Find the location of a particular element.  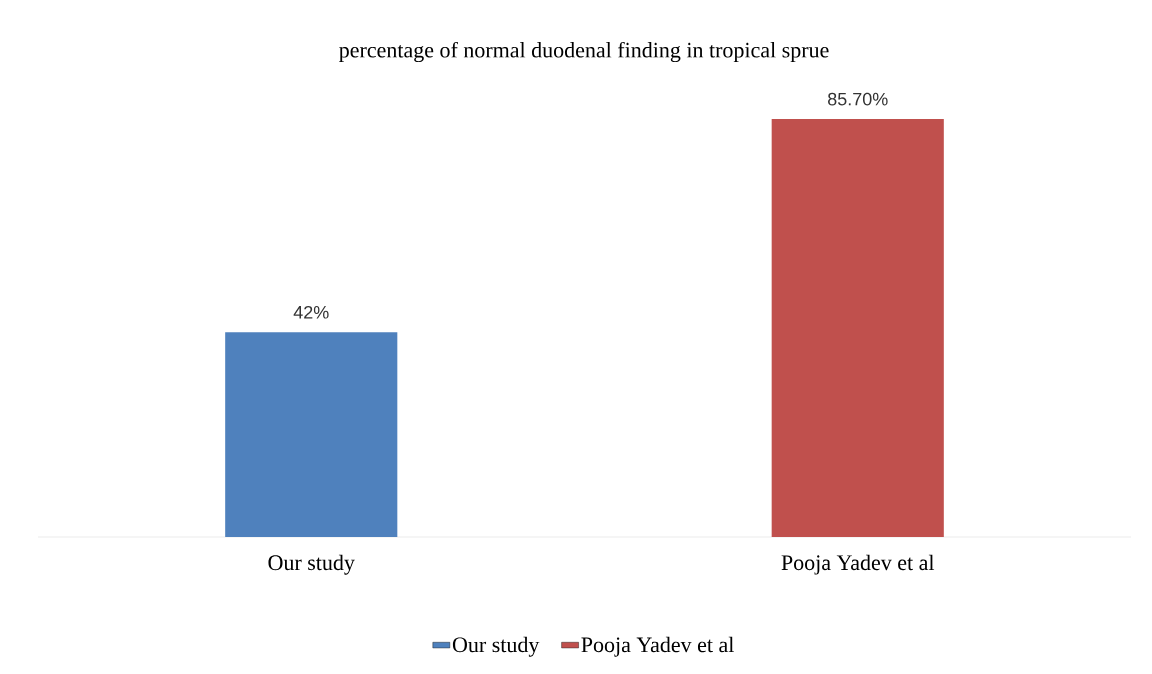

data-label: 42% is located at coordinates (311, 312).